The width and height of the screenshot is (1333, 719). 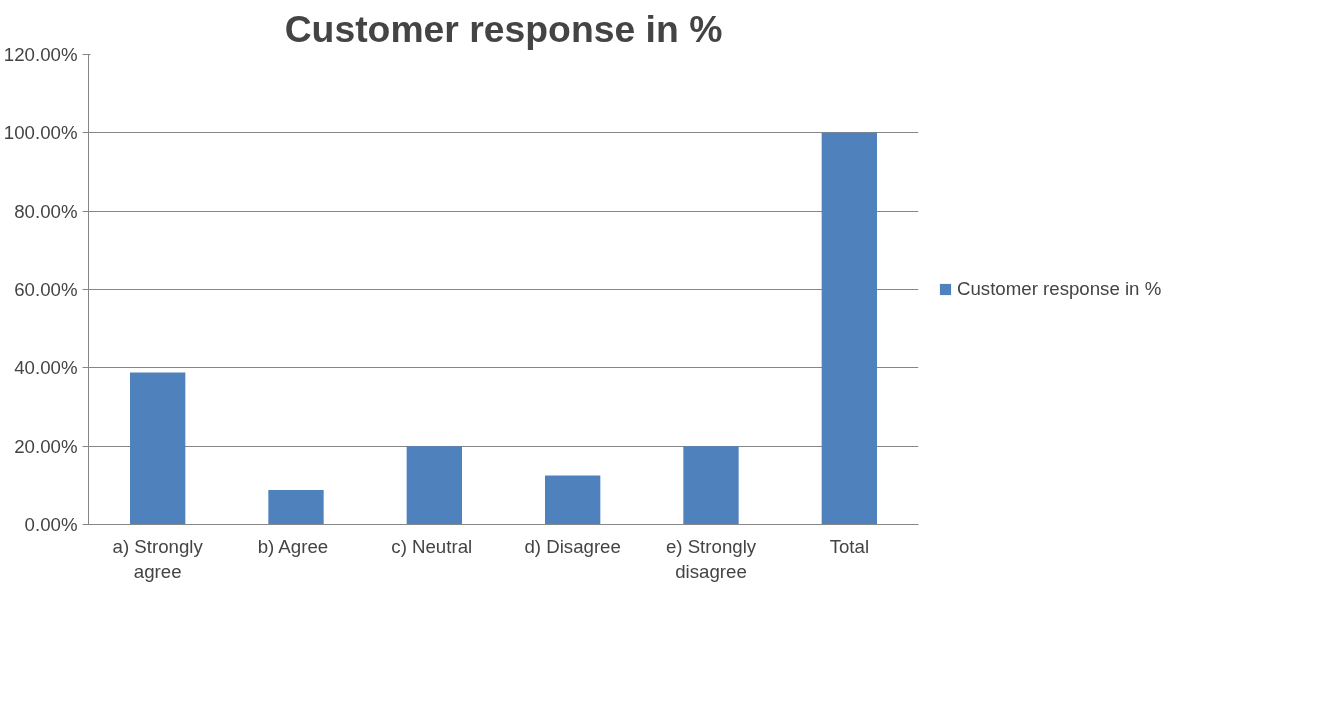 I want to click on y-tick-label: 120.00%, so click(x=40, y=54).